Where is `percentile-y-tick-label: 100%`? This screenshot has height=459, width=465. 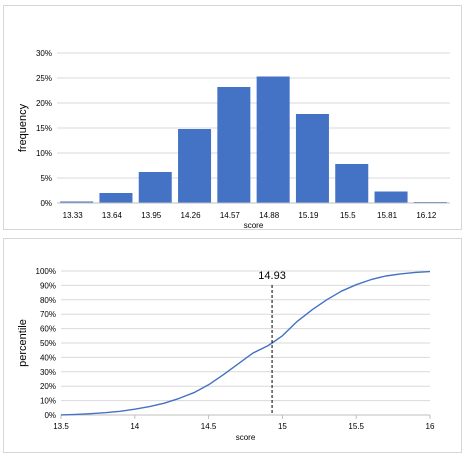 percentile-y-tick-label: 100% is located at coordinates (46, 271).